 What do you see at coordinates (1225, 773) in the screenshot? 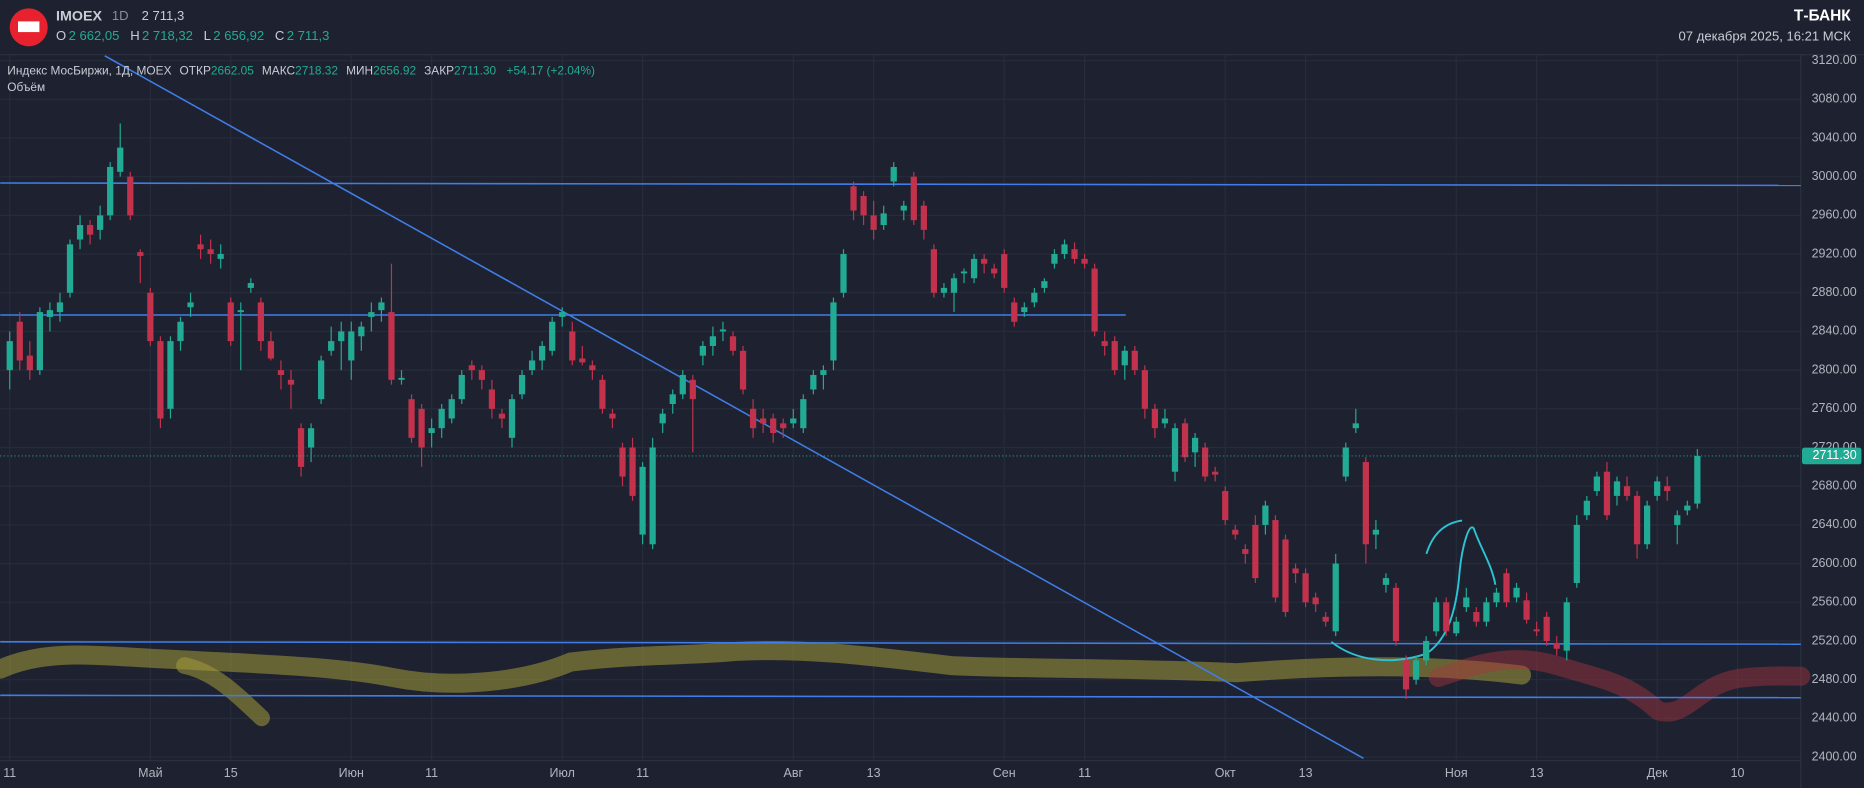
I see `x-tick-label: Окт` at bounding box center [1225, 773].